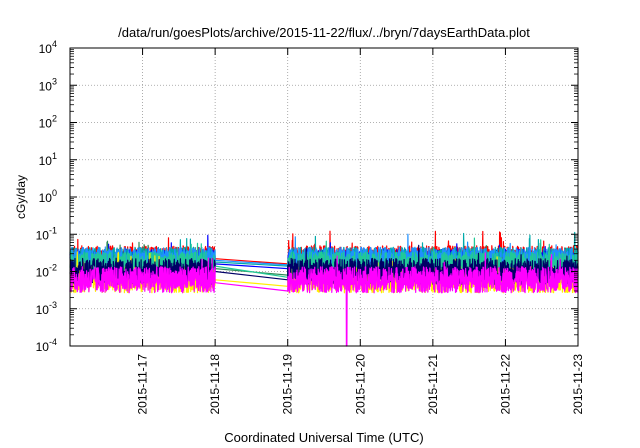 This screenshot has height=448, width=640. Describe the element at coordinates (46, 271) in the screenshot. I see `y-tick-label: 10⁻²` at that location.